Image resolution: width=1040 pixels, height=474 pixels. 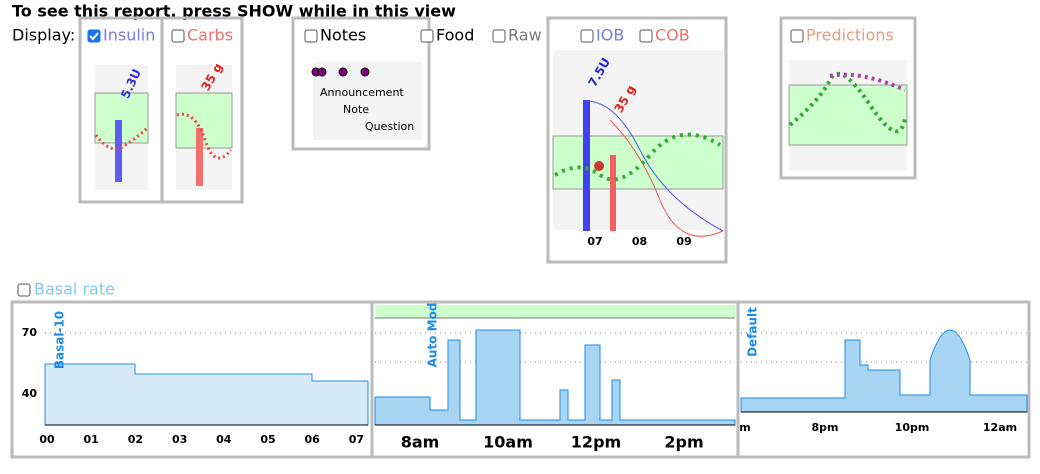 What do you see at coordinates (672, 35) in the screenshot?
I see `option-label: COB` at bounding box center [672, 35].